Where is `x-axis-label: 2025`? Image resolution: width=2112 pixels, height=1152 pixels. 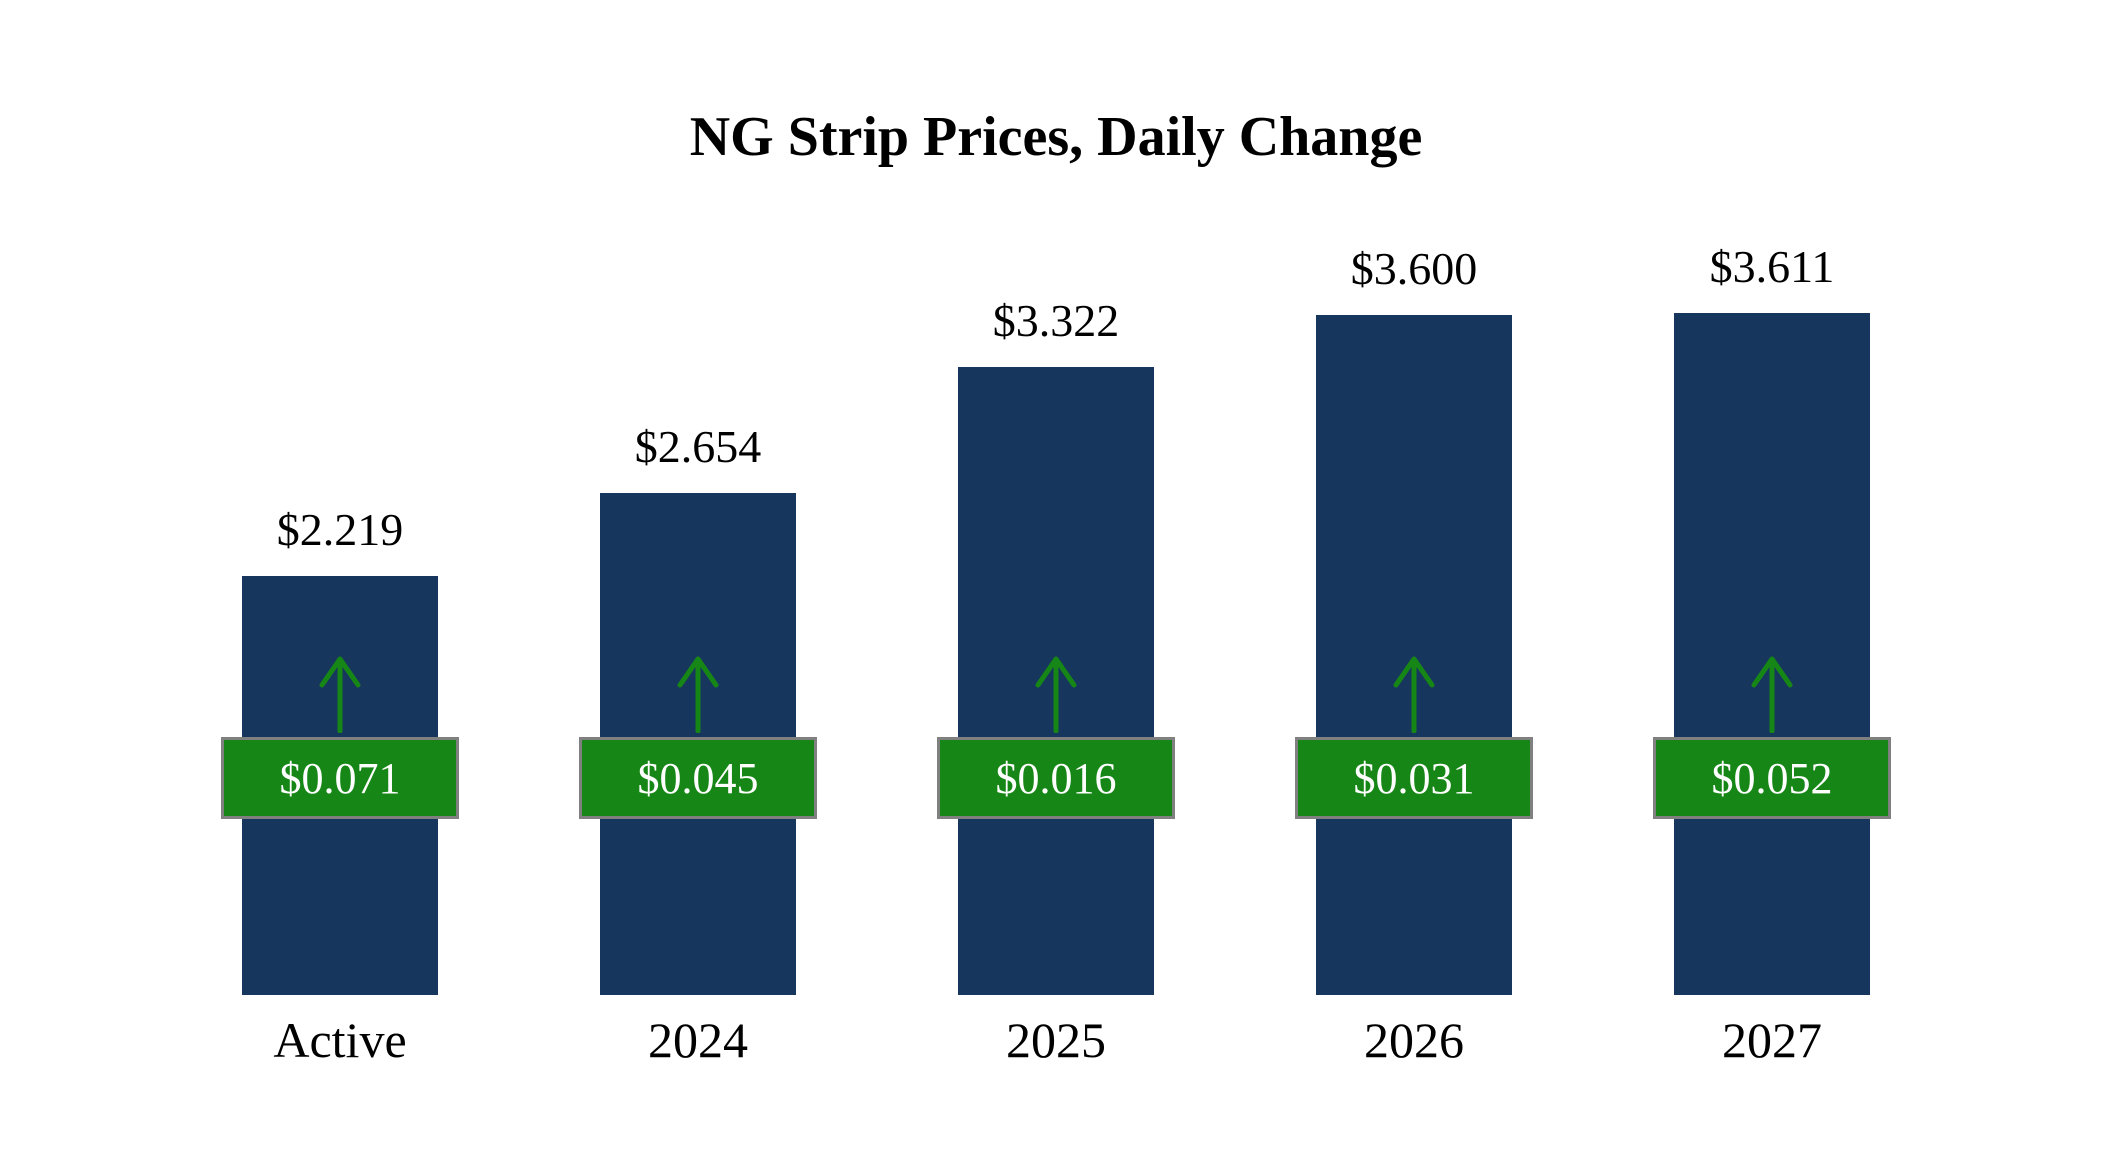 x-axis-label: 2025 is located at coordinates (1056, 1040).